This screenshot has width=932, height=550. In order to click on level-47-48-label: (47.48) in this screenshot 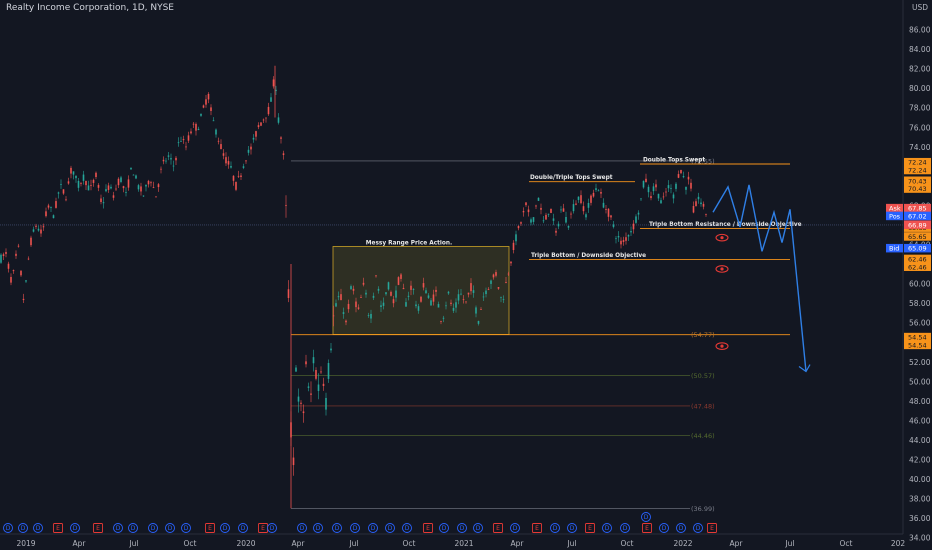, I will do `click(703, 406)`.